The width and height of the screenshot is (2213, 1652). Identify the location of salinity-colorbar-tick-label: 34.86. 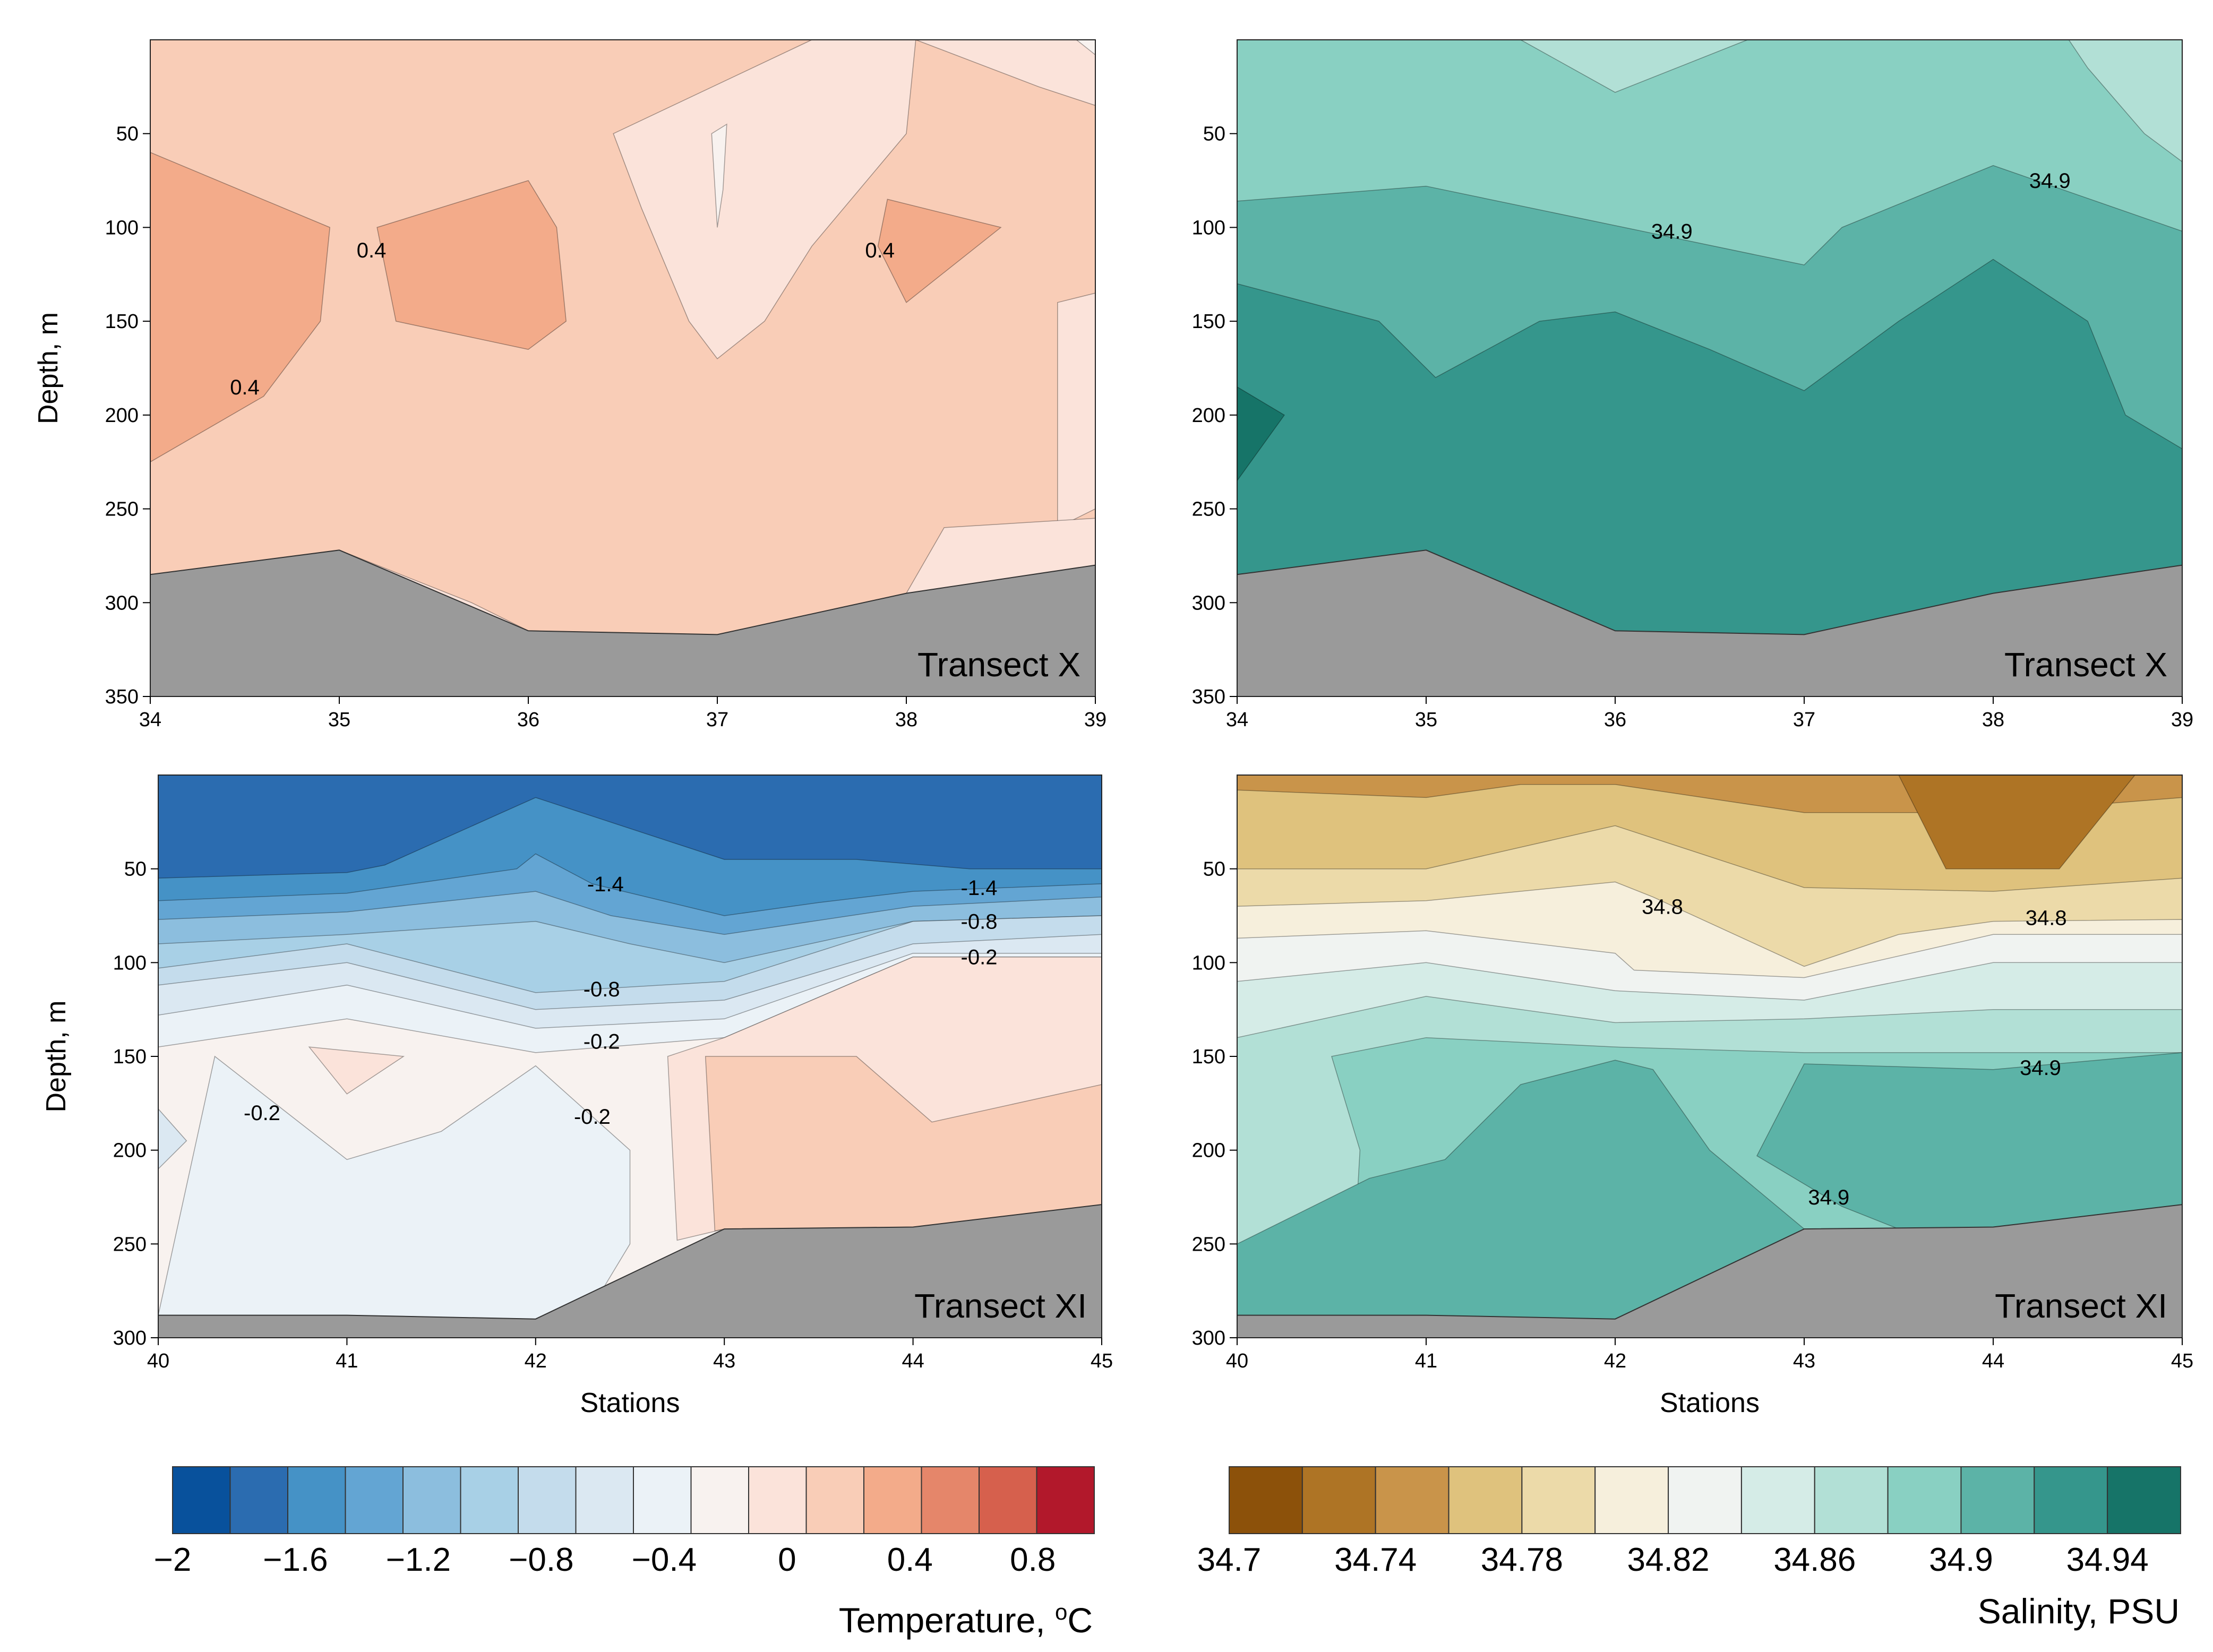
(1815, 1560).